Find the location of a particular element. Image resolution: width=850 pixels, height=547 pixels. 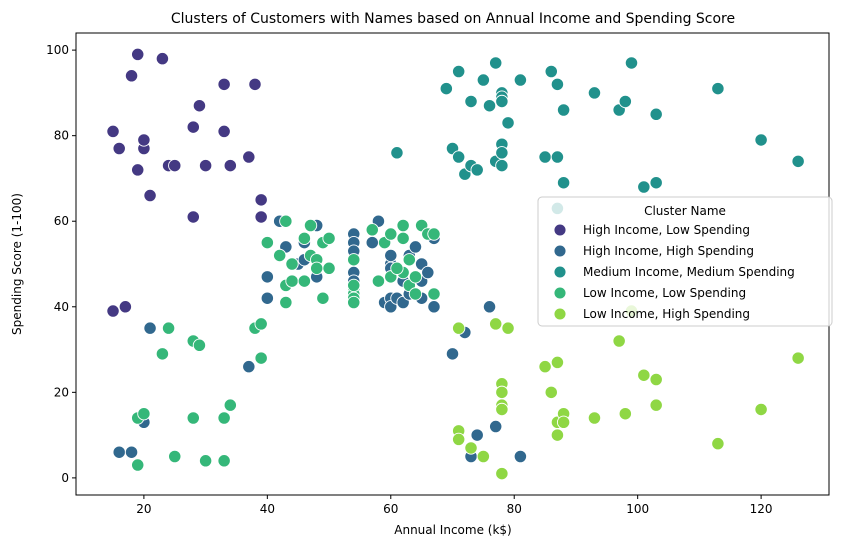

x-tick-label: 60 is located at coordinates (390, 509).